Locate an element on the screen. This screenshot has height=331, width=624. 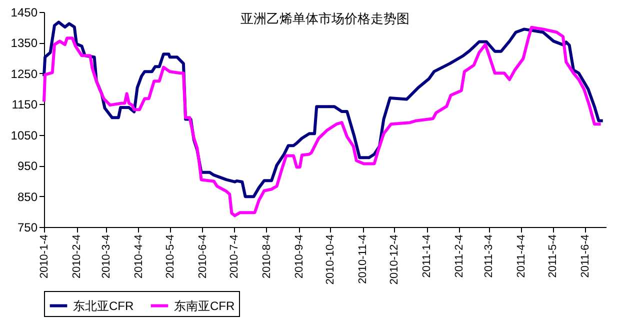
y-tick-label: 750 is located at coordinates (27, 227).